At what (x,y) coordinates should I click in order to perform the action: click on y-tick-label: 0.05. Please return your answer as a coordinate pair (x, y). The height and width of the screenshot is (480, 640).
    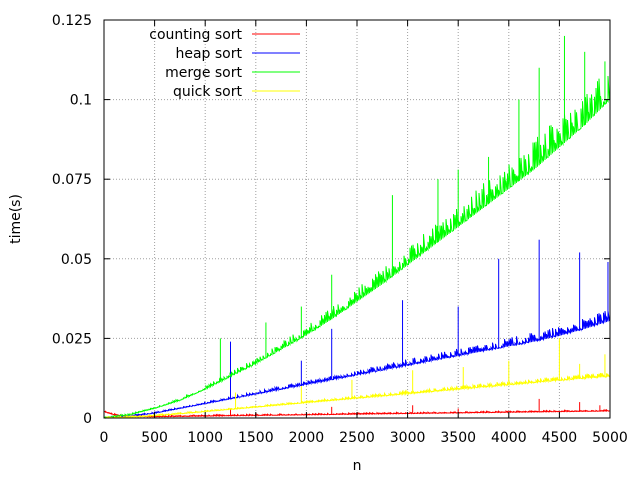
    Looking at the image, I should click on (76, 260).